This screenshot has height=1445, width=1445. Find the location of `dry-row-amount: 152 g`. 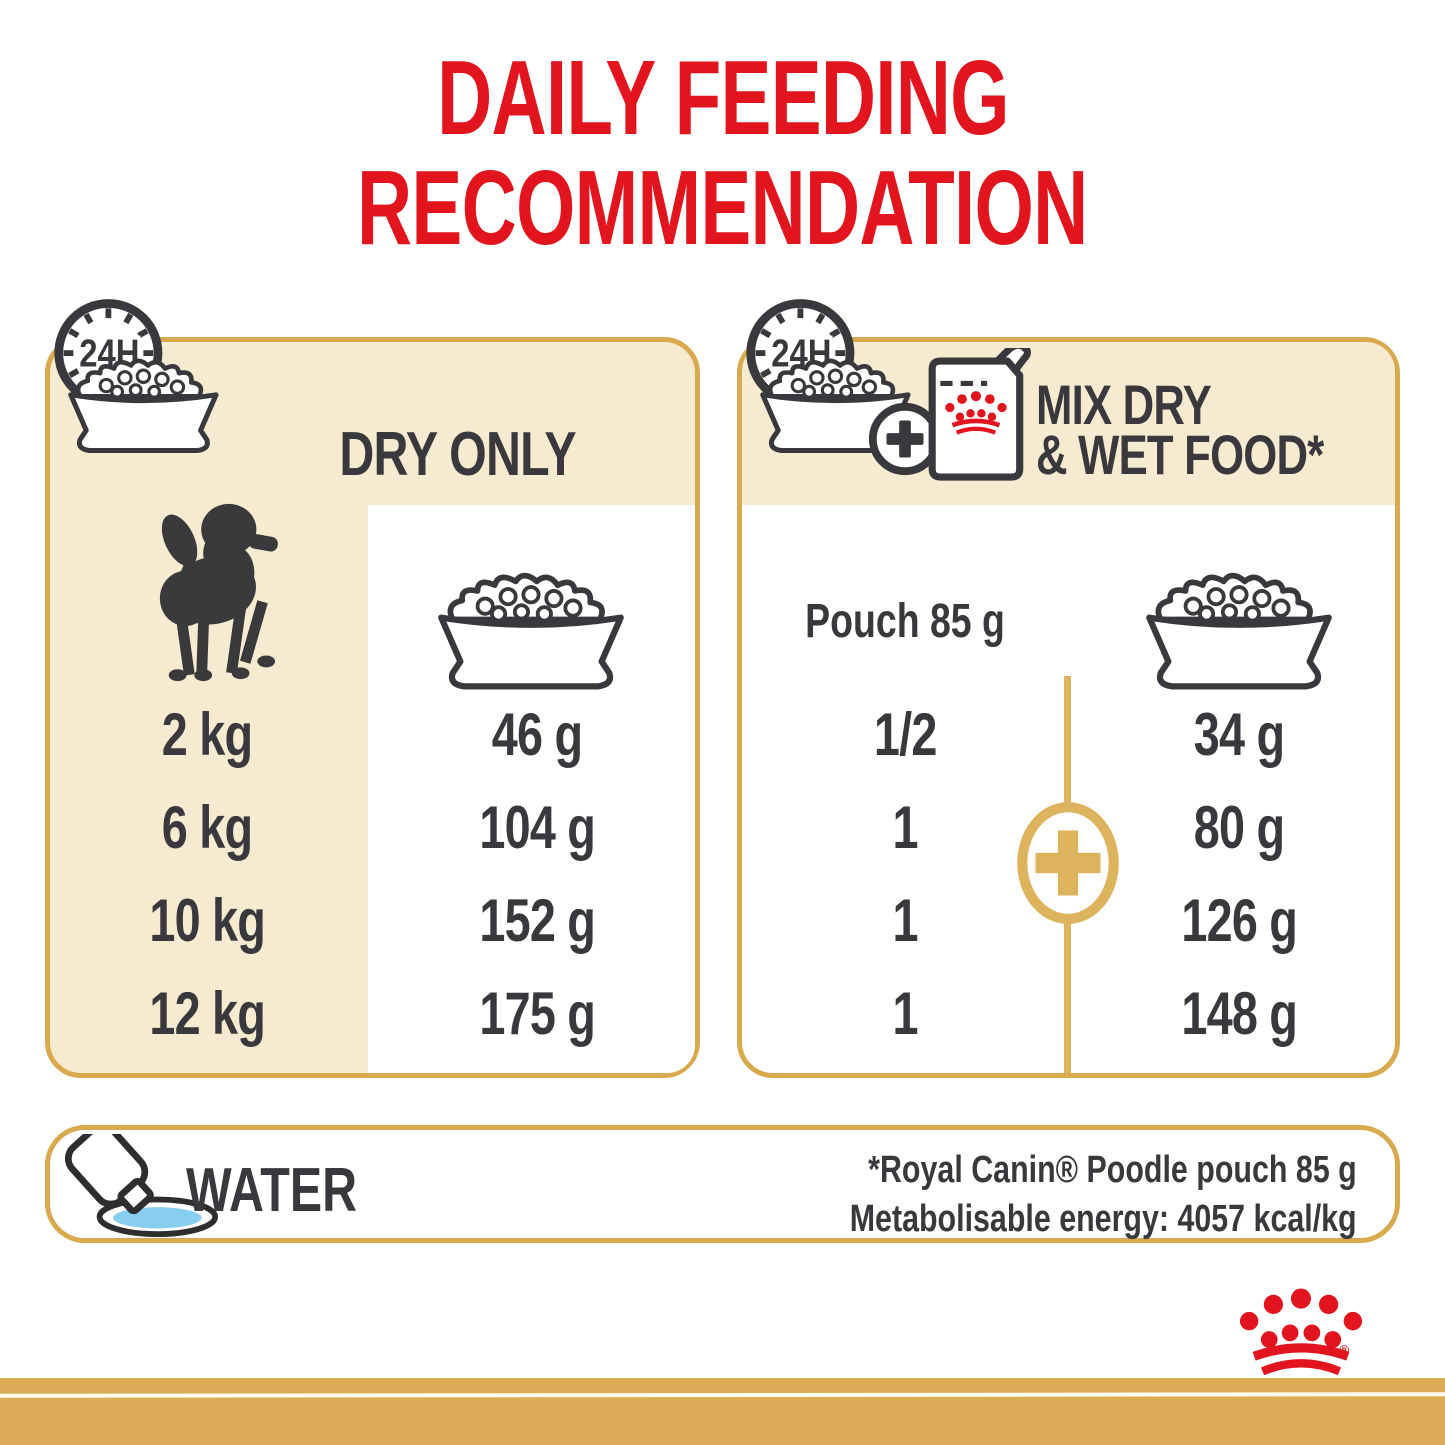

dry-row-amount: 152 g is located at coordinates (537, 920).